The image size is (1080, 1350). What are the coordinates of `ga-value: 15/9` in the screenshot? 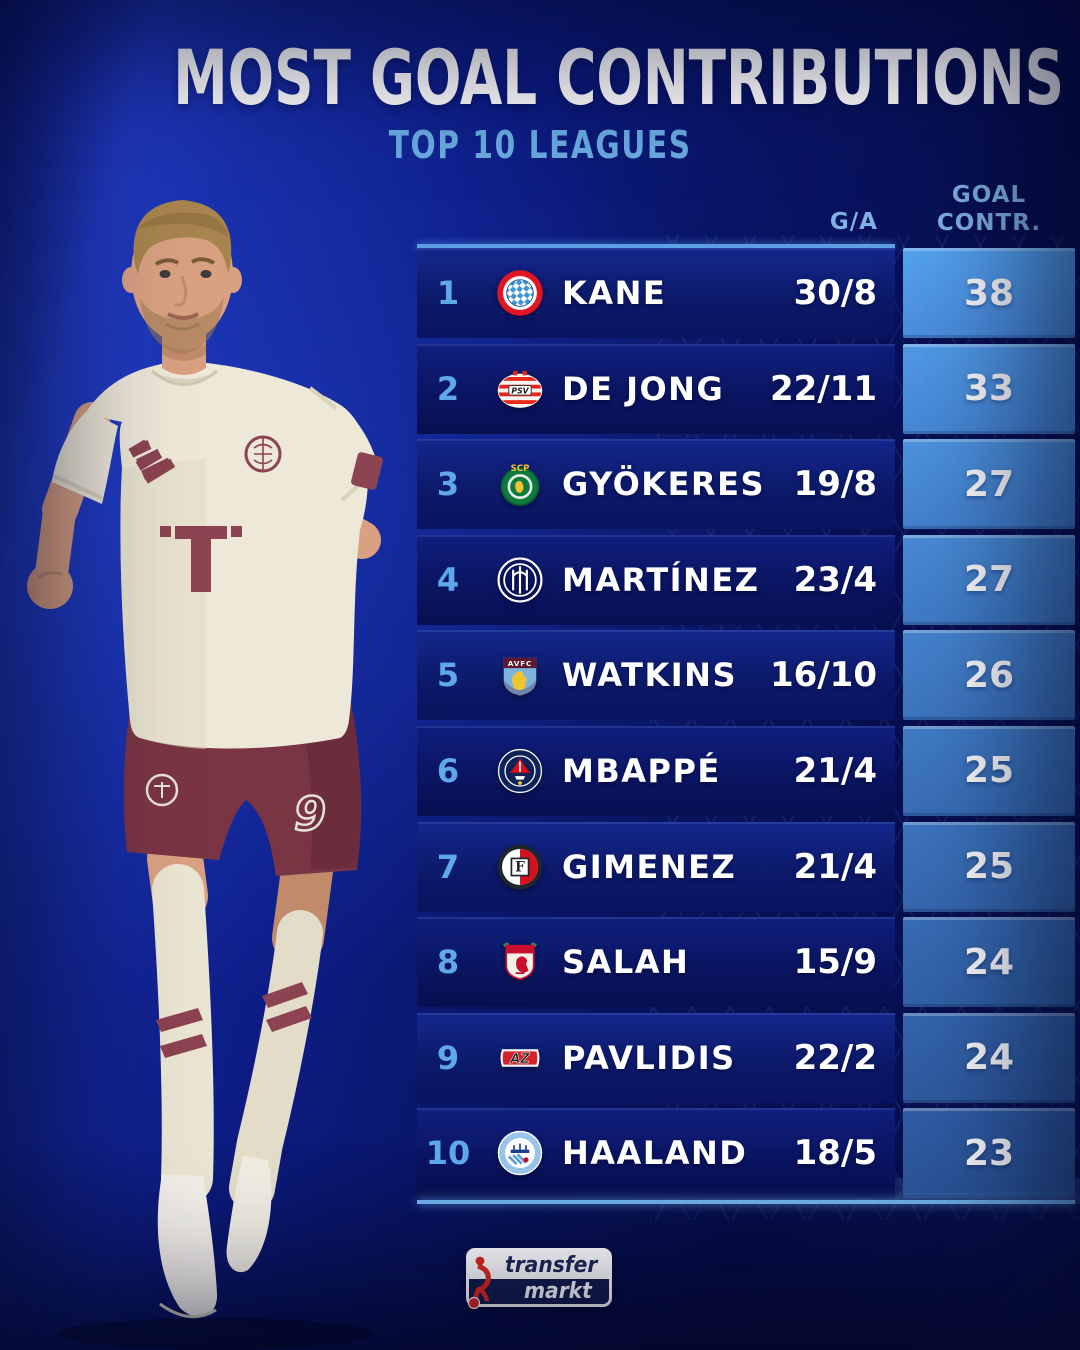 It's located at (835, 962).